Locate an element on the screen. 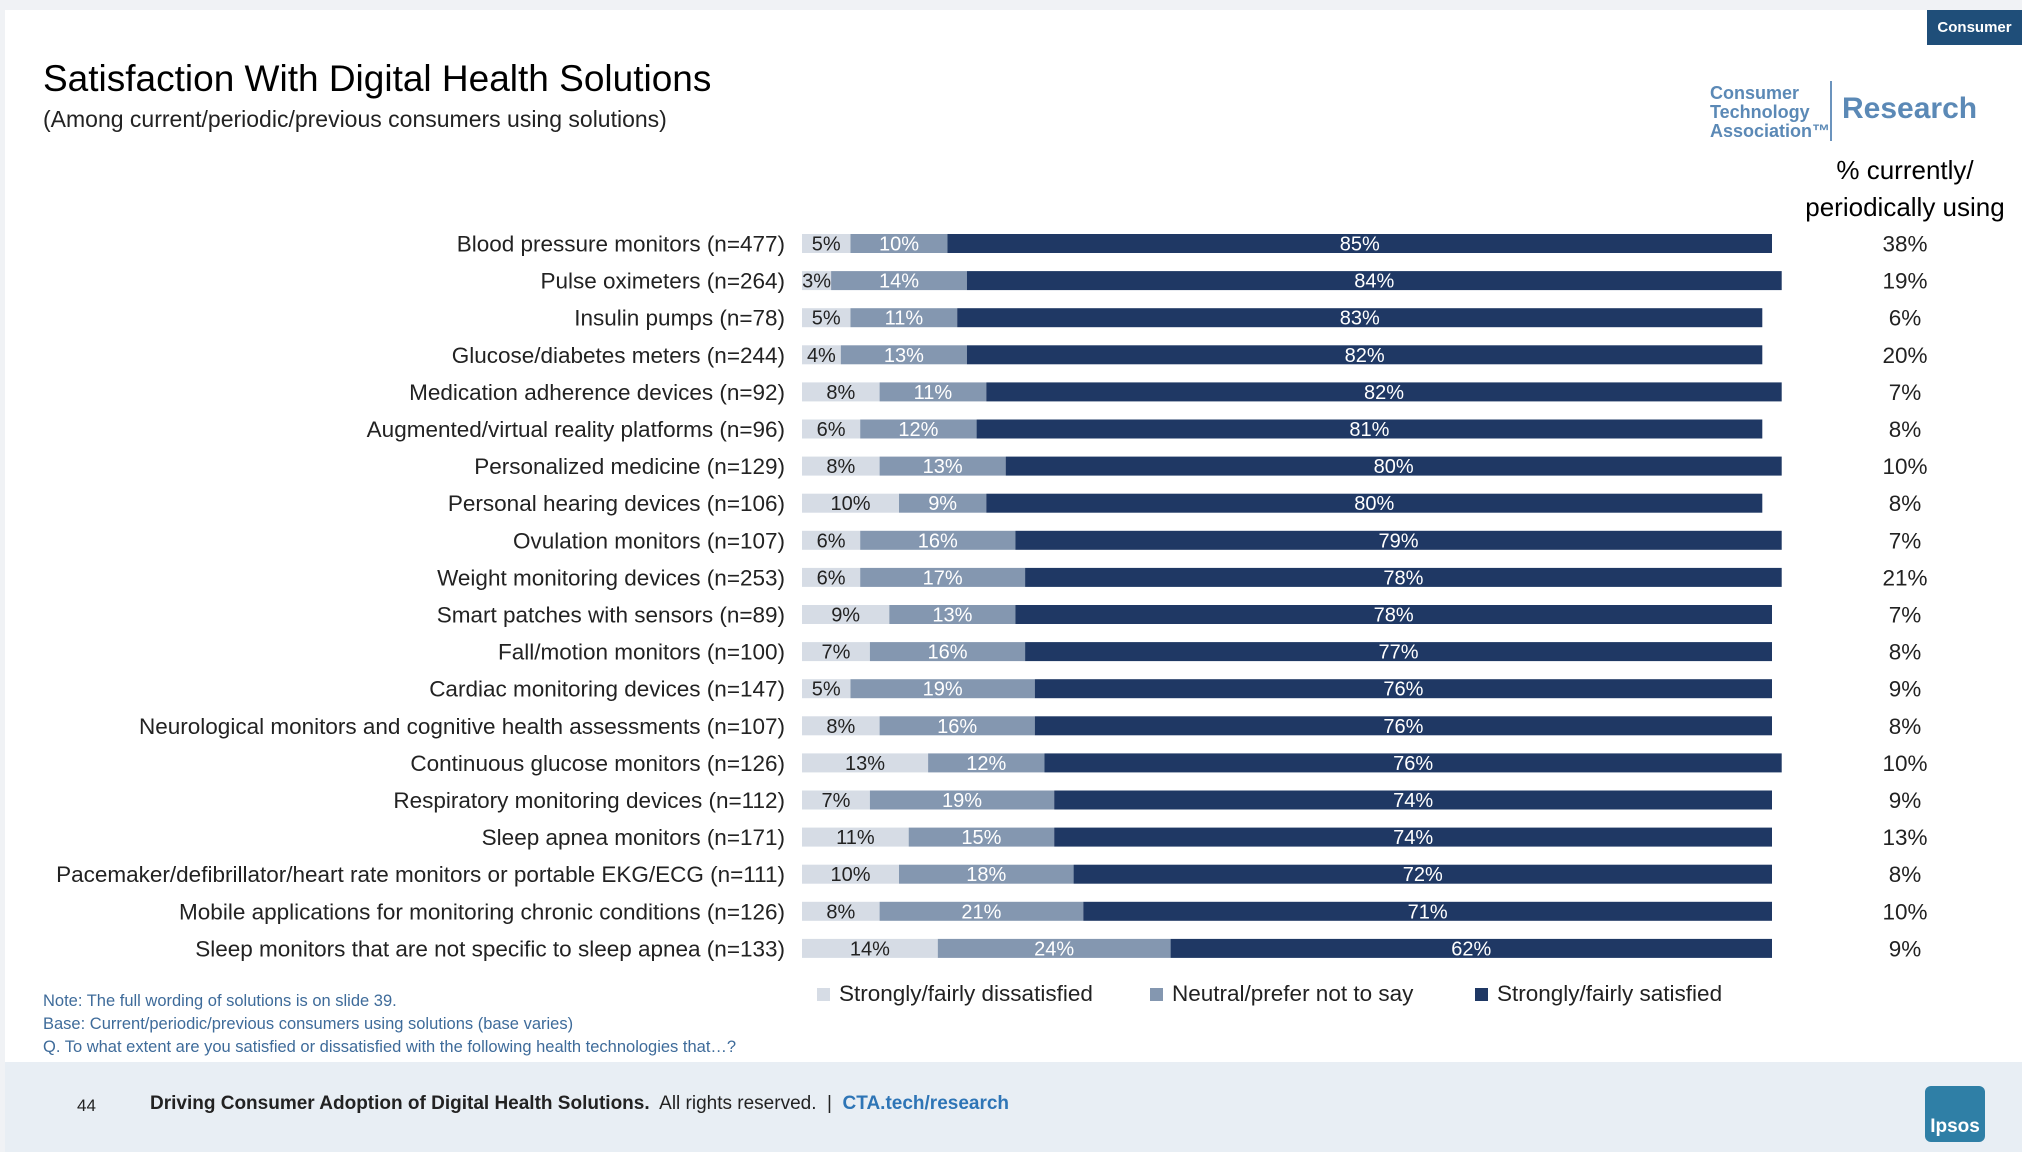  data-label: 78% is located at coordinates (1403, 578).